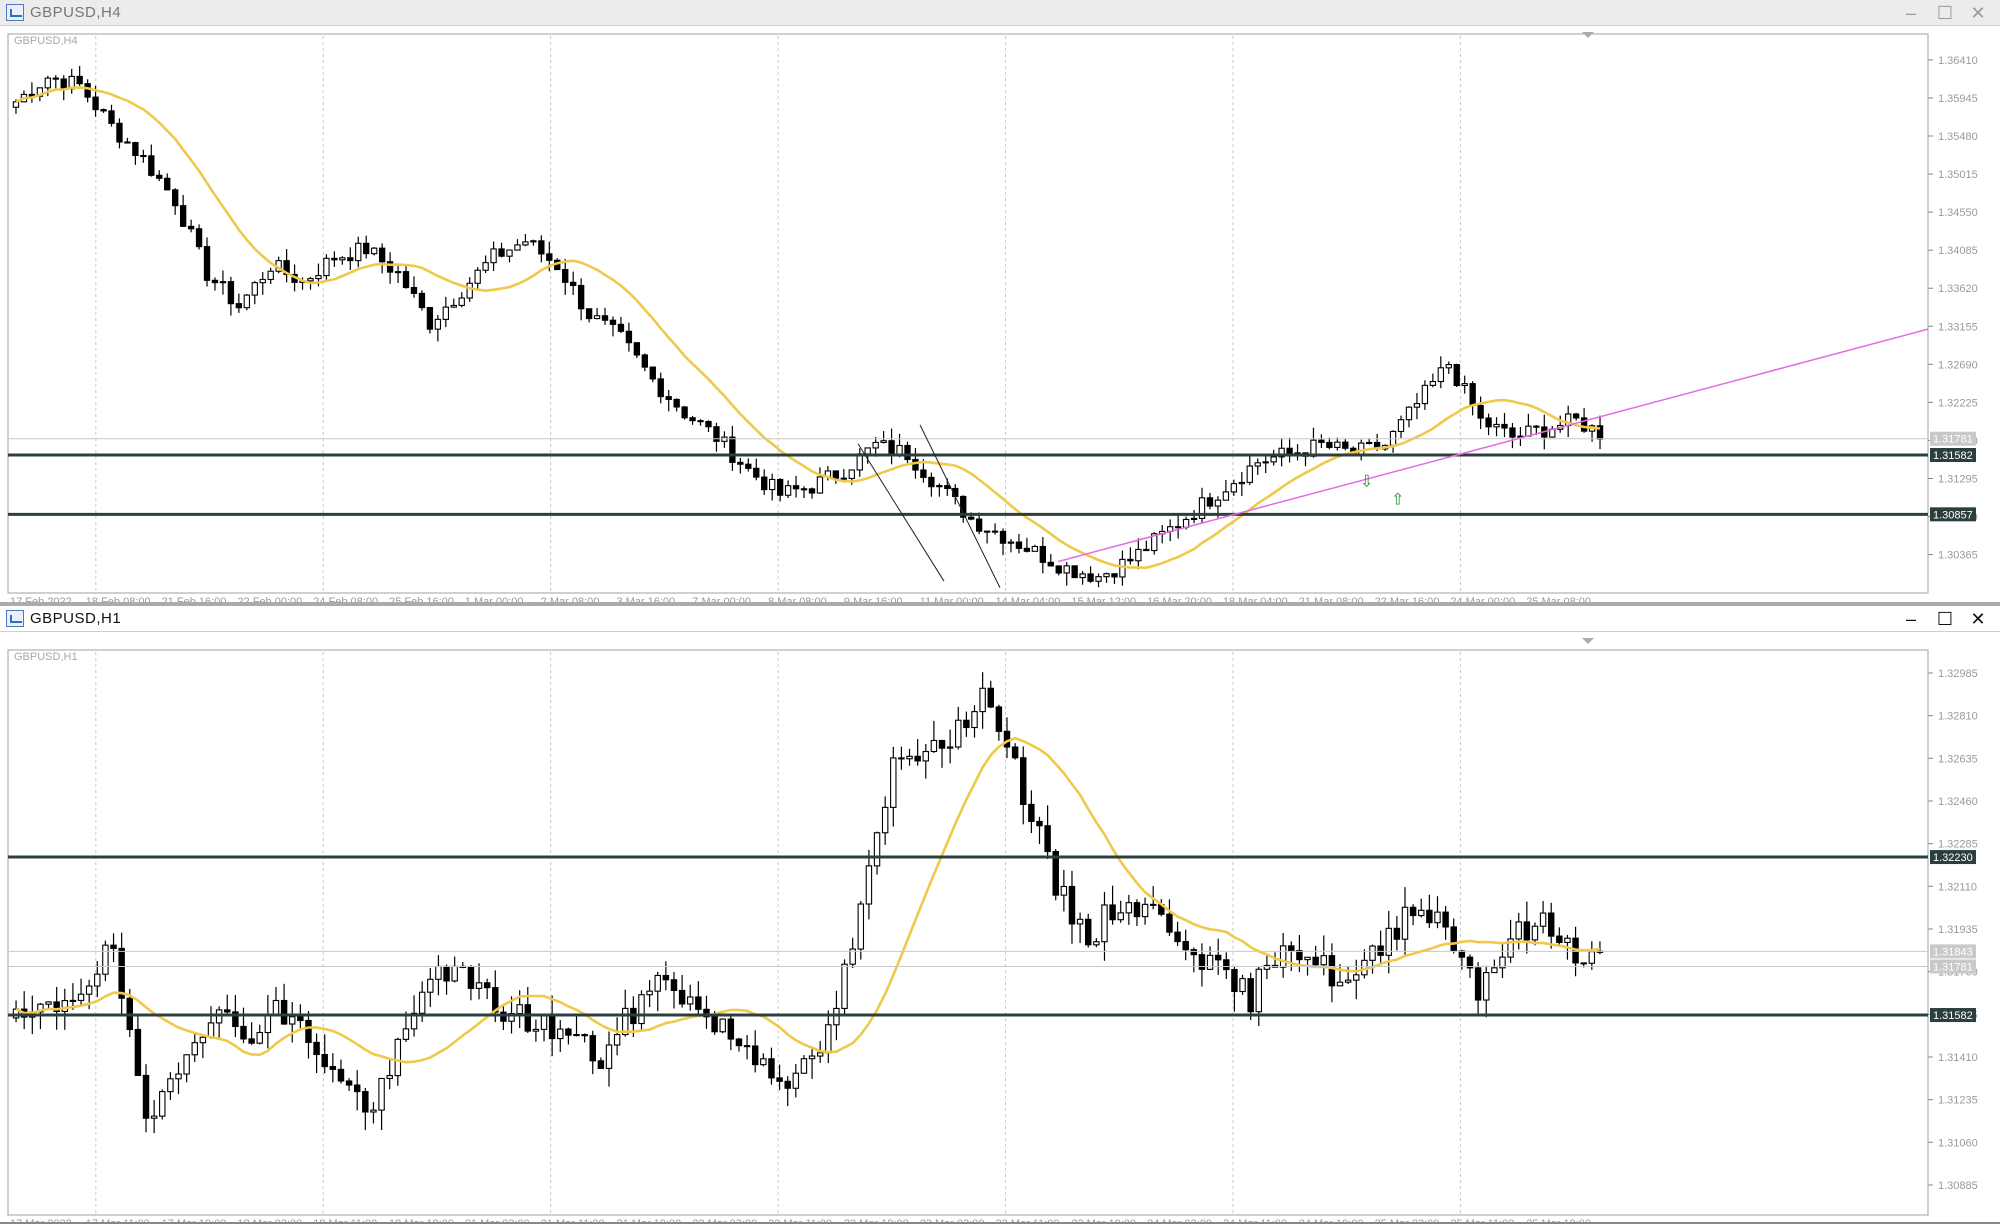 Image resolution: width=2000 pixels, height=1224 pixels. Describe the element at coordinates (269, 1220) in the screenshot. I see `x-tick-label: 18 Mar 03:00` at that location.